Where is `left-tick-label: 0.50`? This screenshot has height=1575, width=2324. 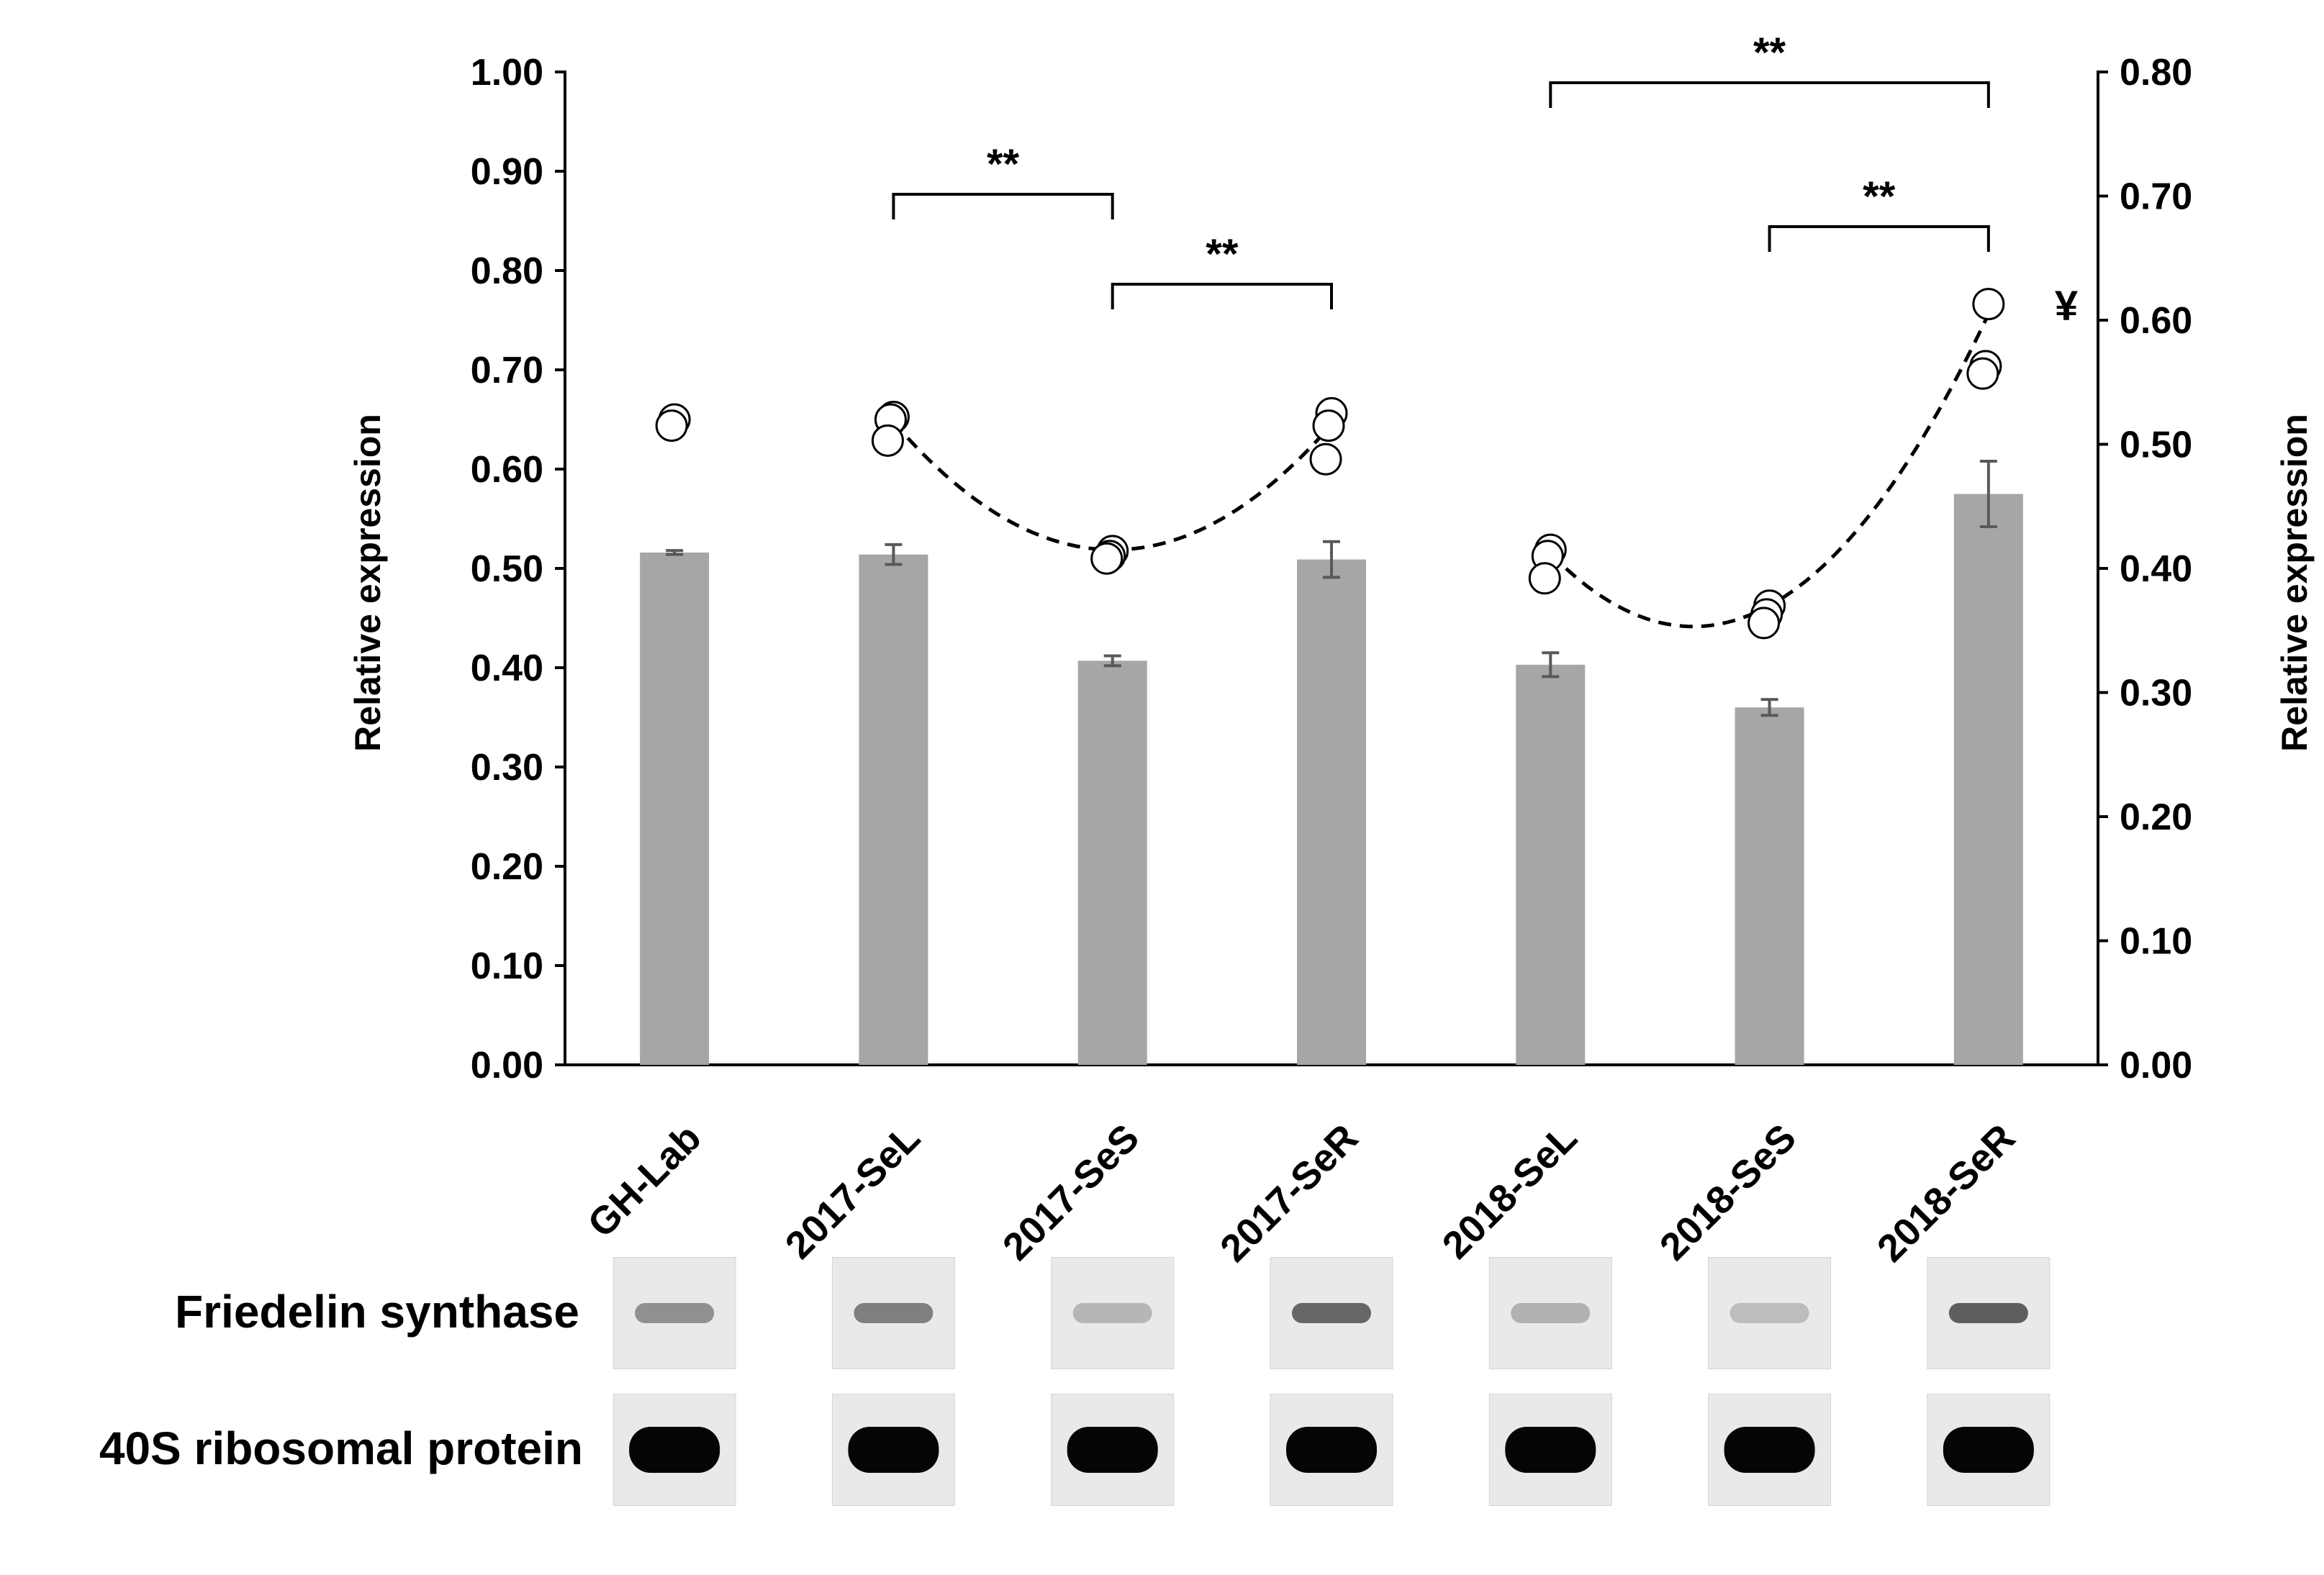 left-tick-label: 0.50 is located at coordinates (507, 569).